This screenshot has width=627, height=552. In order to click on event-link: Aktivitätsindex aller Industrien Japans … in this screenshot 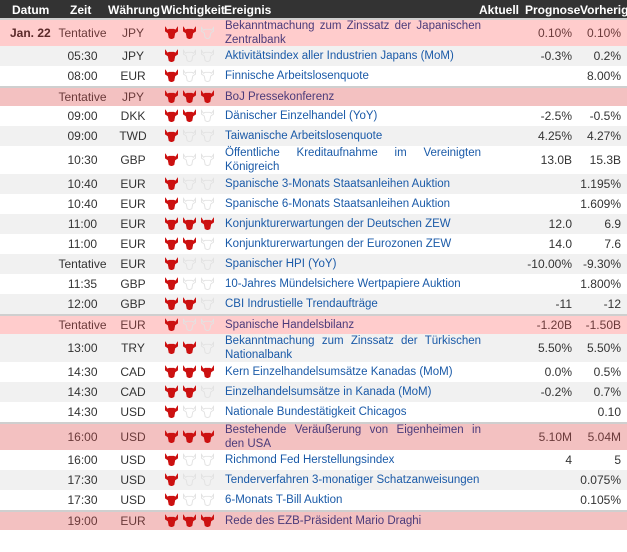, I will do `click(339, 56)`.